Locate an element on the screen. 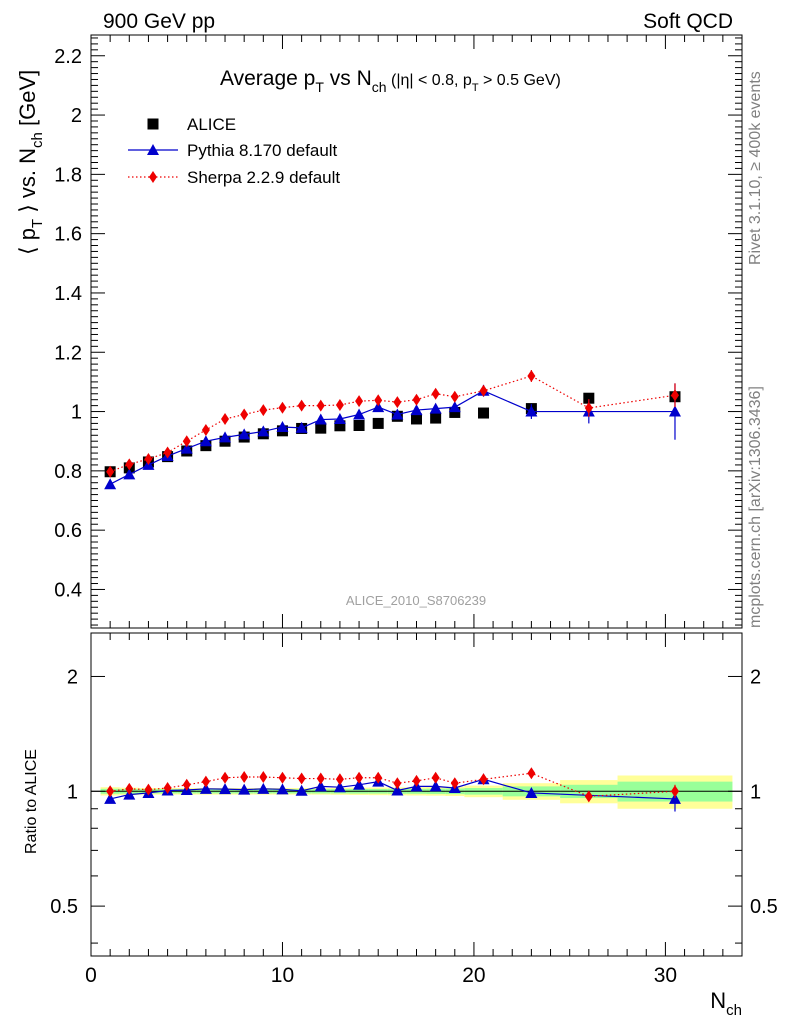 This screenshot has height=1024, width=786. series-square is located at coordinates (392, 434).